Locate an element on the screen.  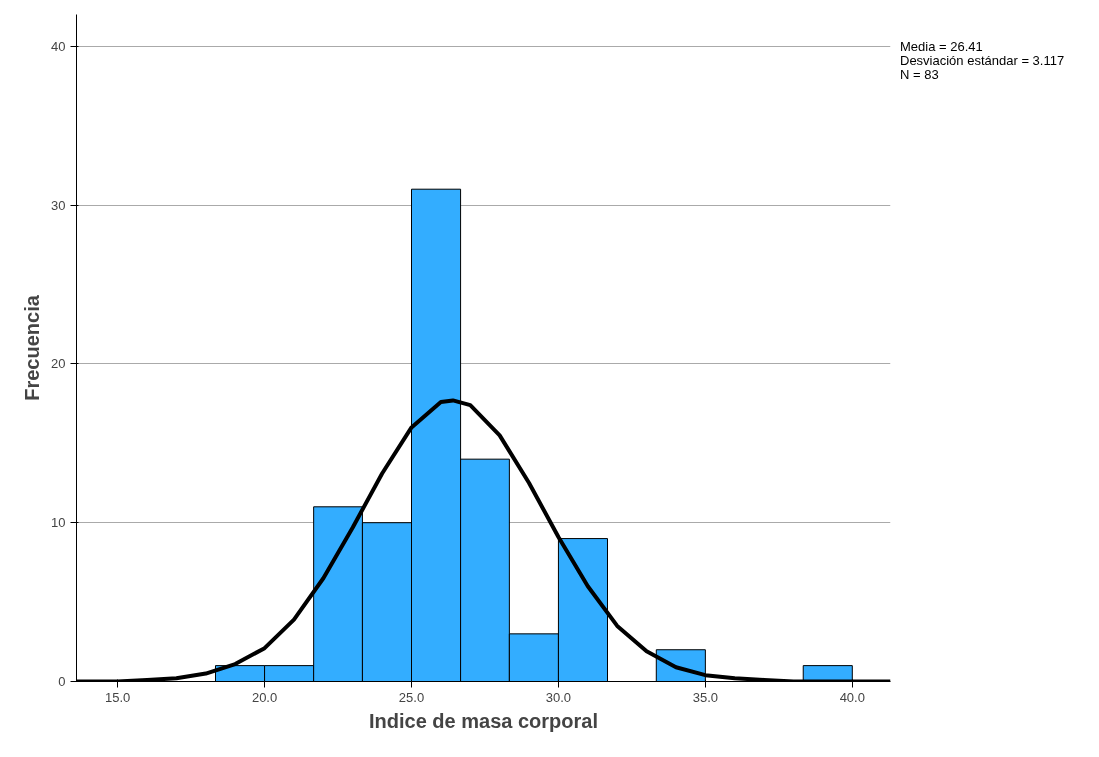
text: N = 83 is located at coordinates (920, 74).